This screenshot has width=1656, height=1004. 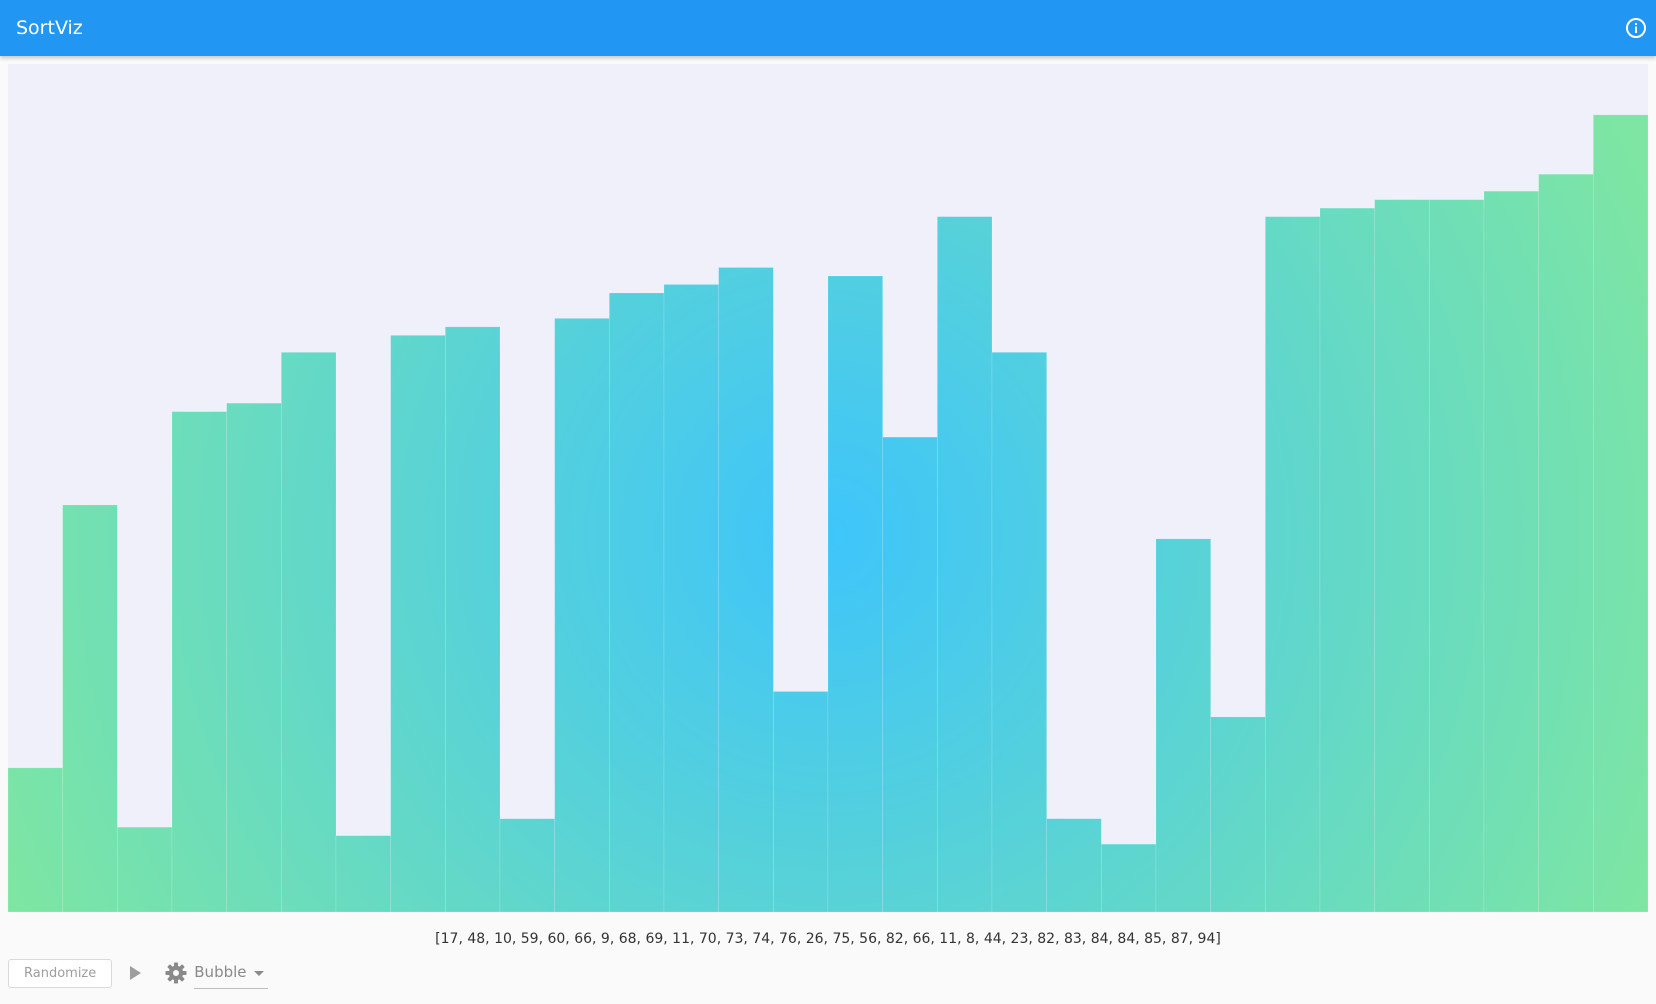 What do you see at coordinates (828, 28) in the screenshot?
I see `app-bar: SortViz` at bounding box center [828, 28].